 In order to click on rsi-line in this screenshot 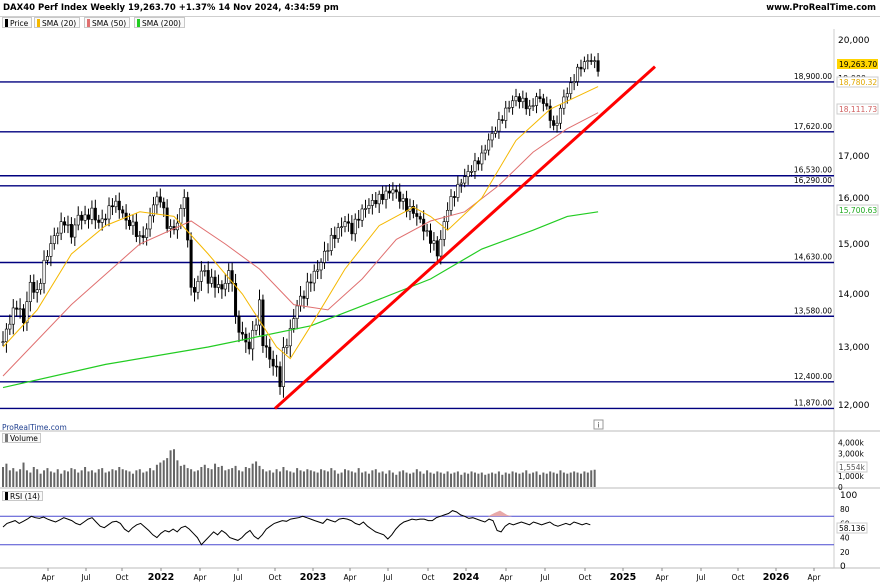, I will do `click(296, 528)`.